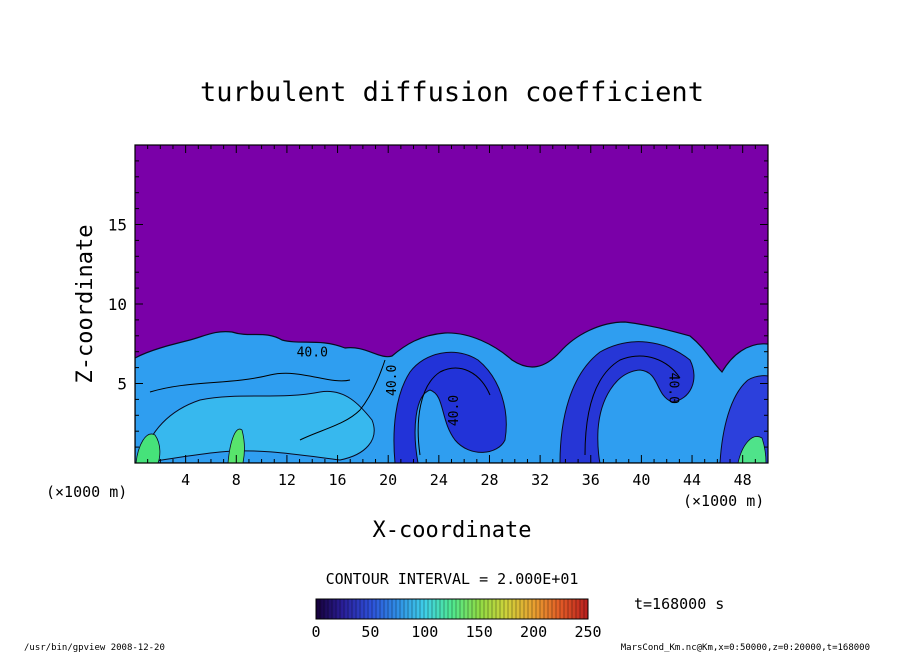 The height and width of the screenshot is (654, 904). Describe the element at coordinates (743, 480) in the screenshot. I see `x-tick-label: 48` at that location.